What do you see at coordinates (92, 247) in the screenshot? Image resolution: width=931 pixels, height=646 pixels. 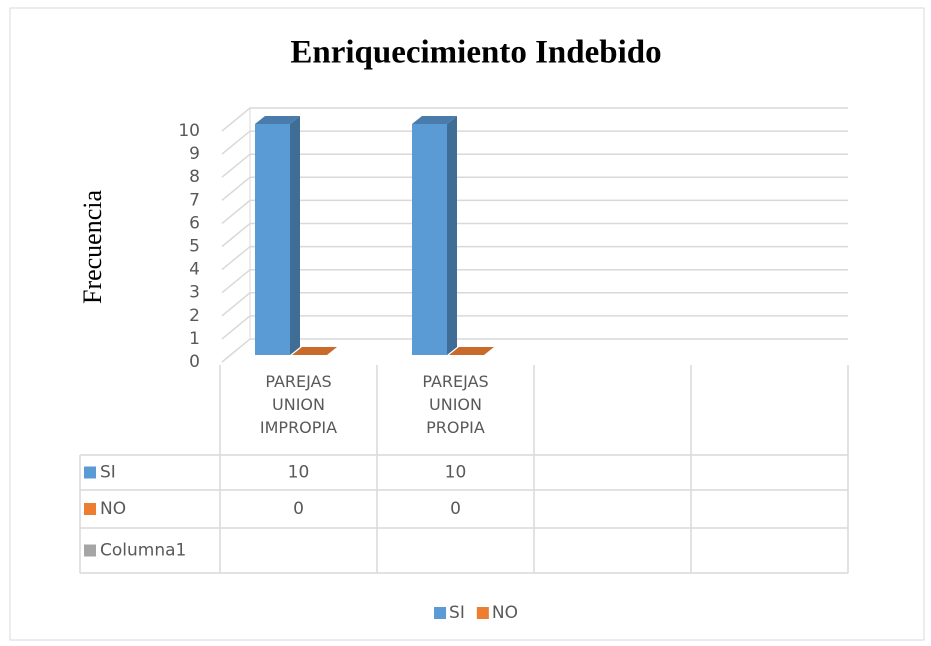 I see `y-axis-label: Frecuencia` at bounding box center [92, 247].